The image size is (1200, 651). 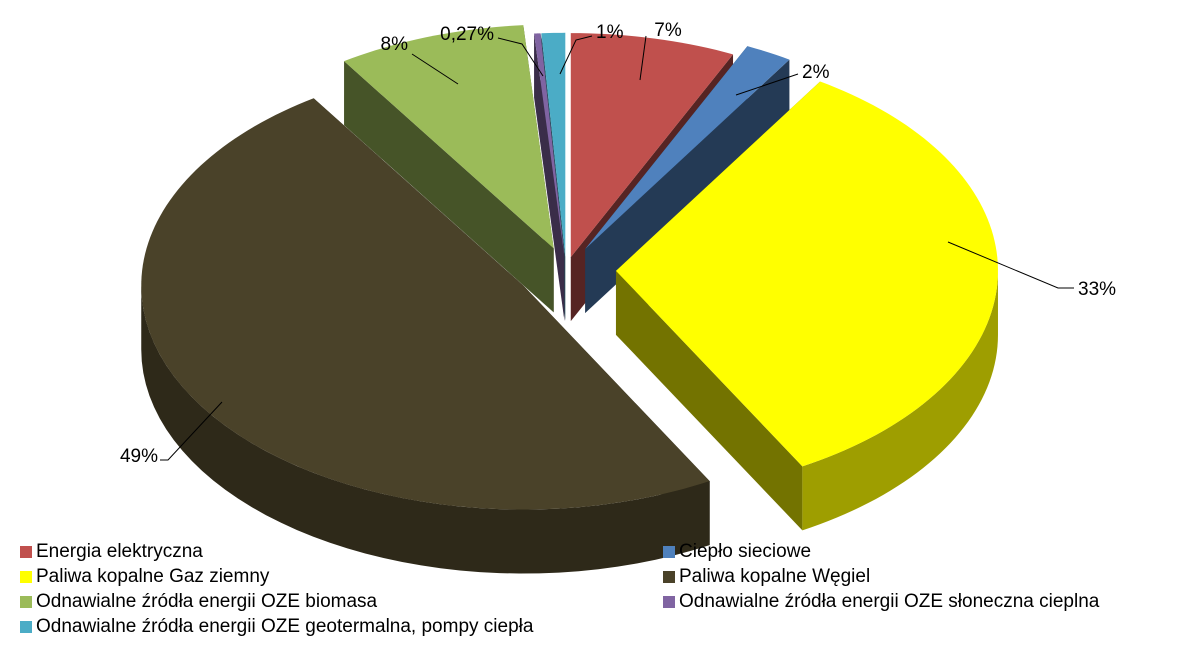 What do you see at coordinates (816, 72) in the screenshot?
I see `data-label: 2%` at bounding box center [816, 72].